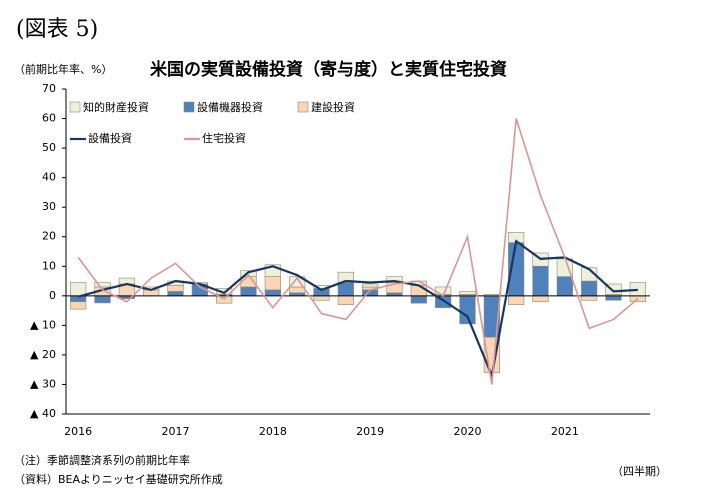 The width and height of the screenshot is (705, 502). Describe the element at coordinates (49, 206) in the screenshot. I see `y-tick-label: 30` at that location.